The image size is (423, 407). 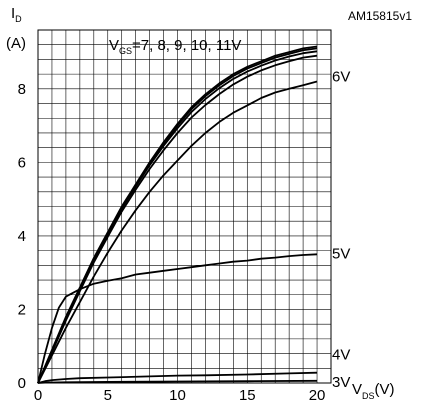 What do you see at coordinates (22, 309) in the screenshot?
I see `y-tick-label: 2` at bounding box center [22, 309].